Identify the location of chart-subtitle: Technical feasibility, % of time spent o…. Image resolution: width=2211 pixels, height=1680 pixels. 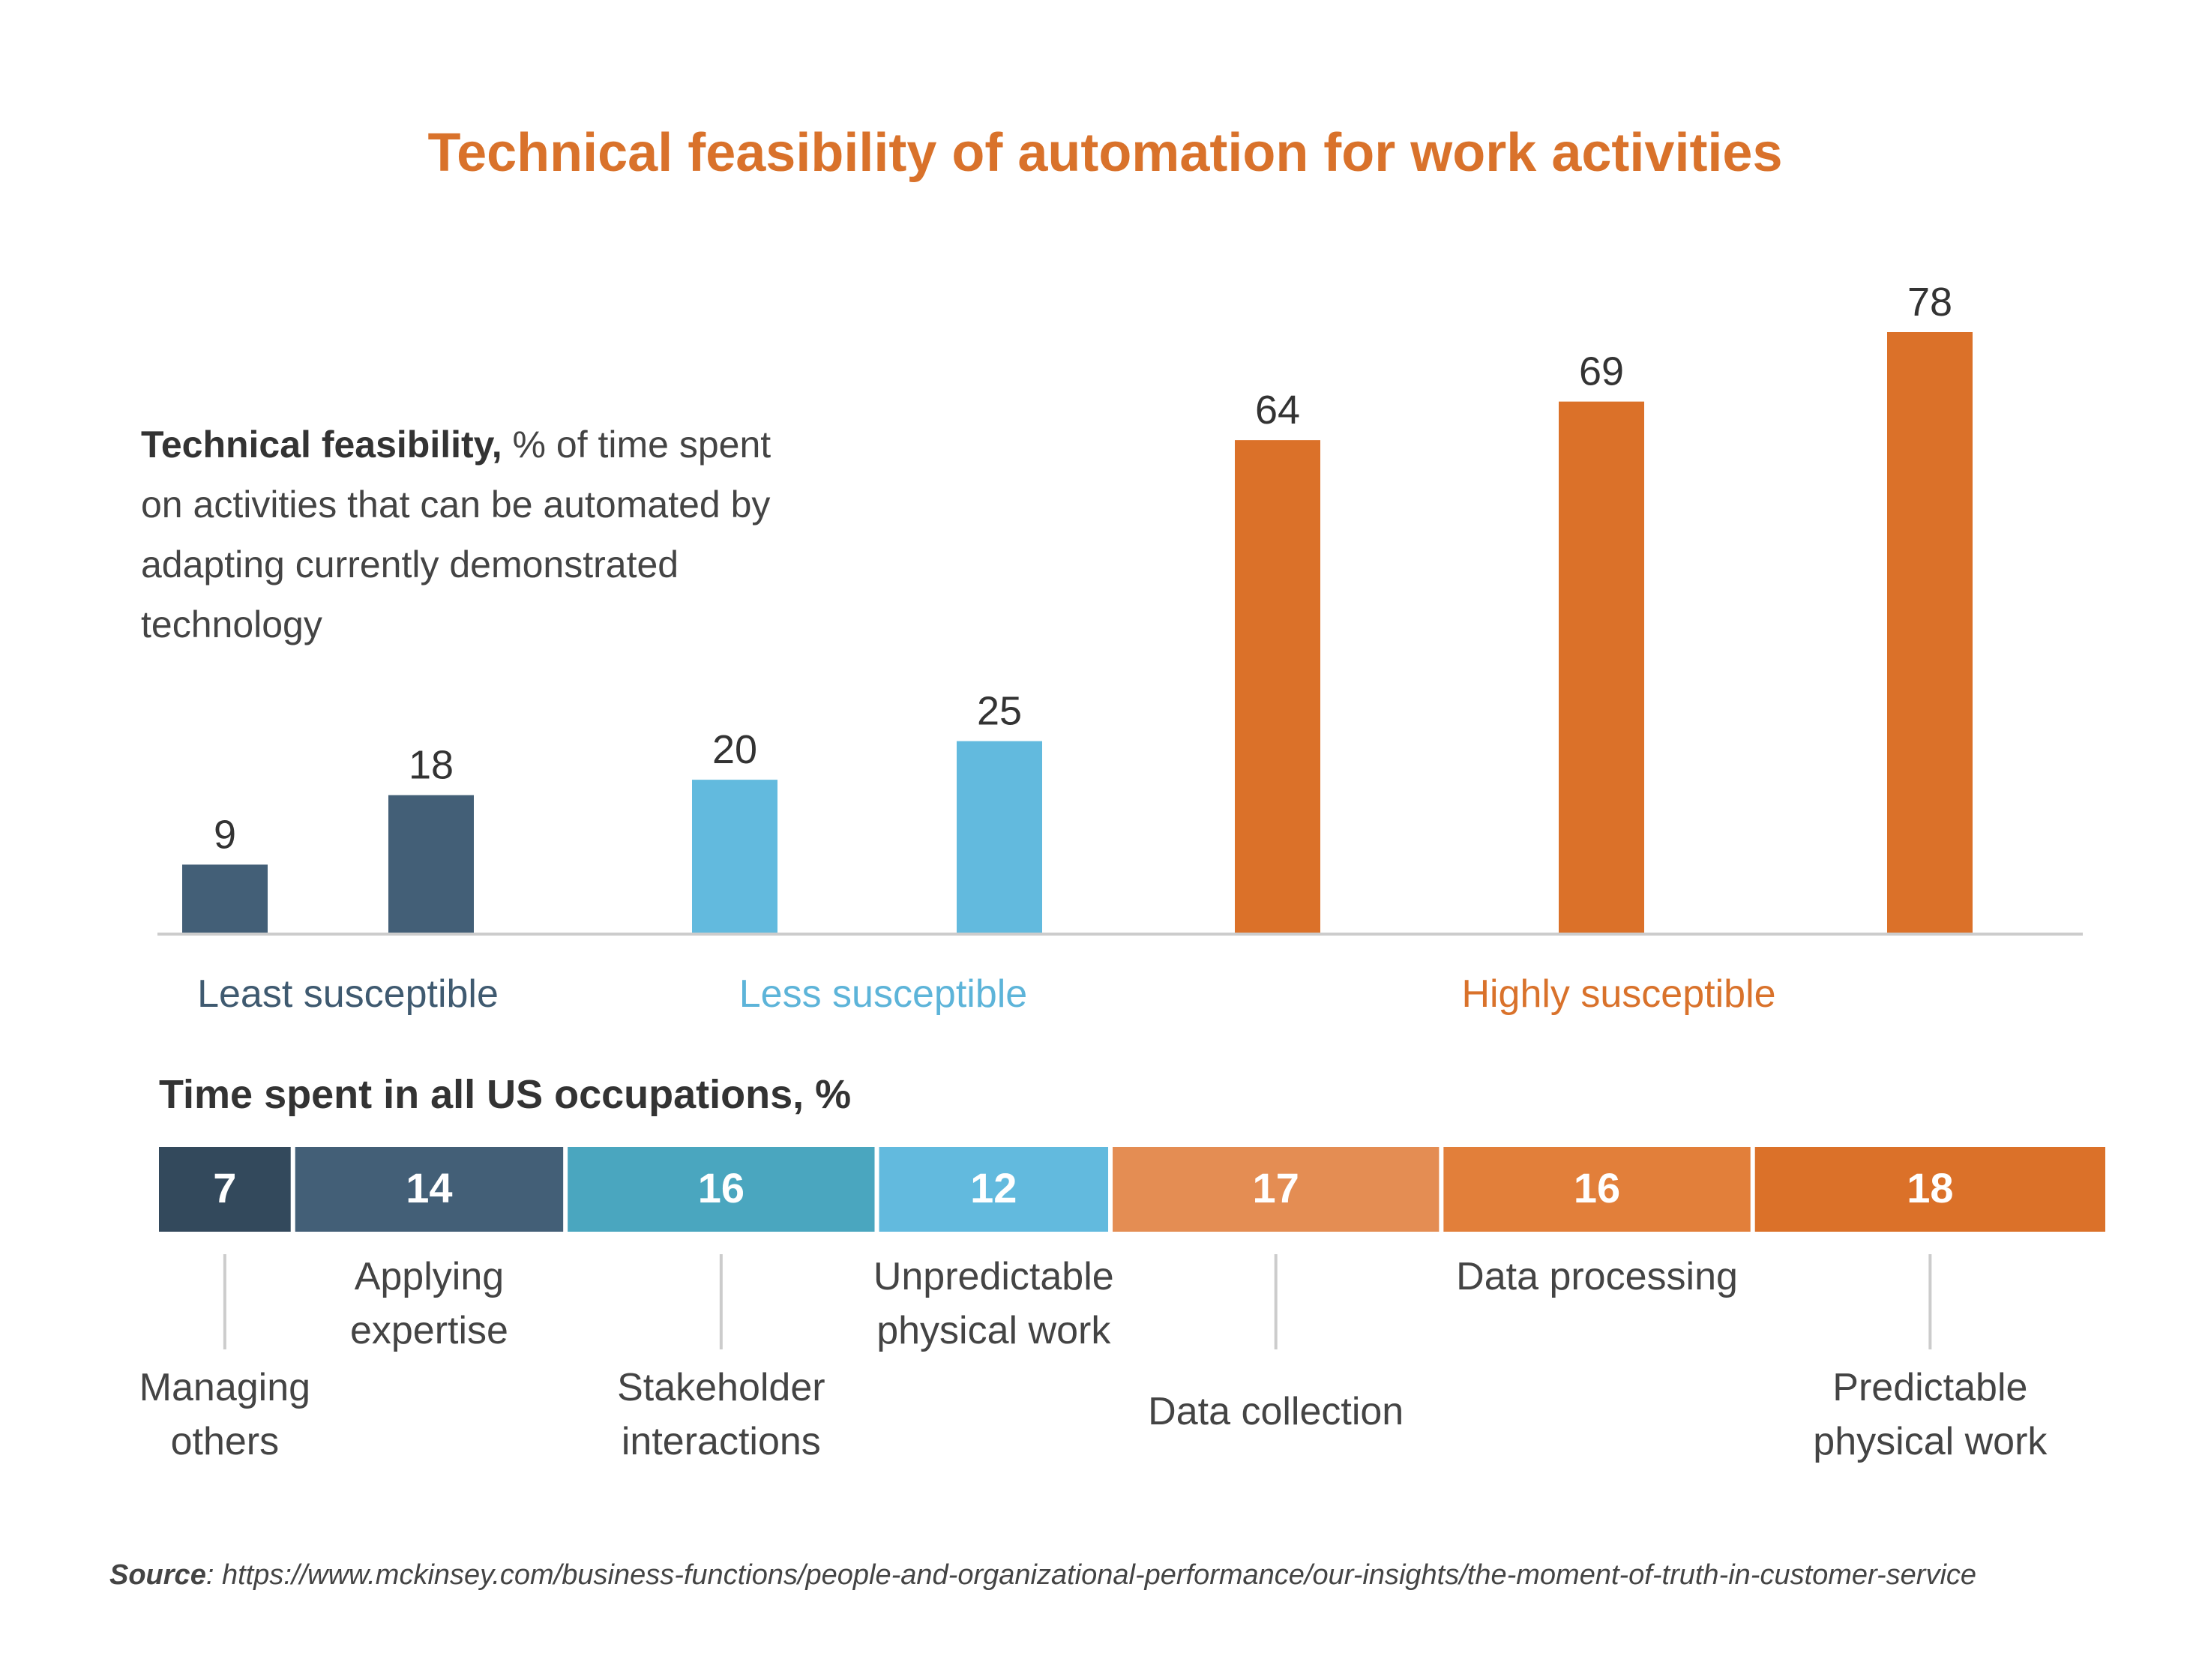
(461, 534).